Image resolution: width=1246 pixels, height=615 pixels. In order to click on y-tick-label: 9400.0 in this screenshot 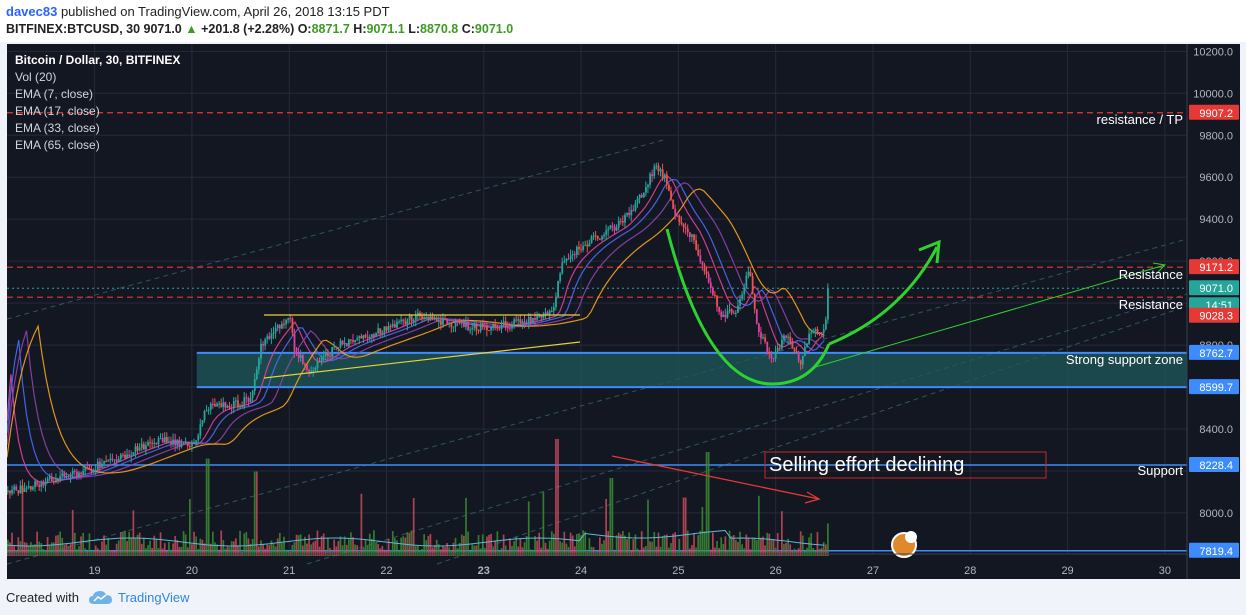, I will do `click(1216, 220)`.